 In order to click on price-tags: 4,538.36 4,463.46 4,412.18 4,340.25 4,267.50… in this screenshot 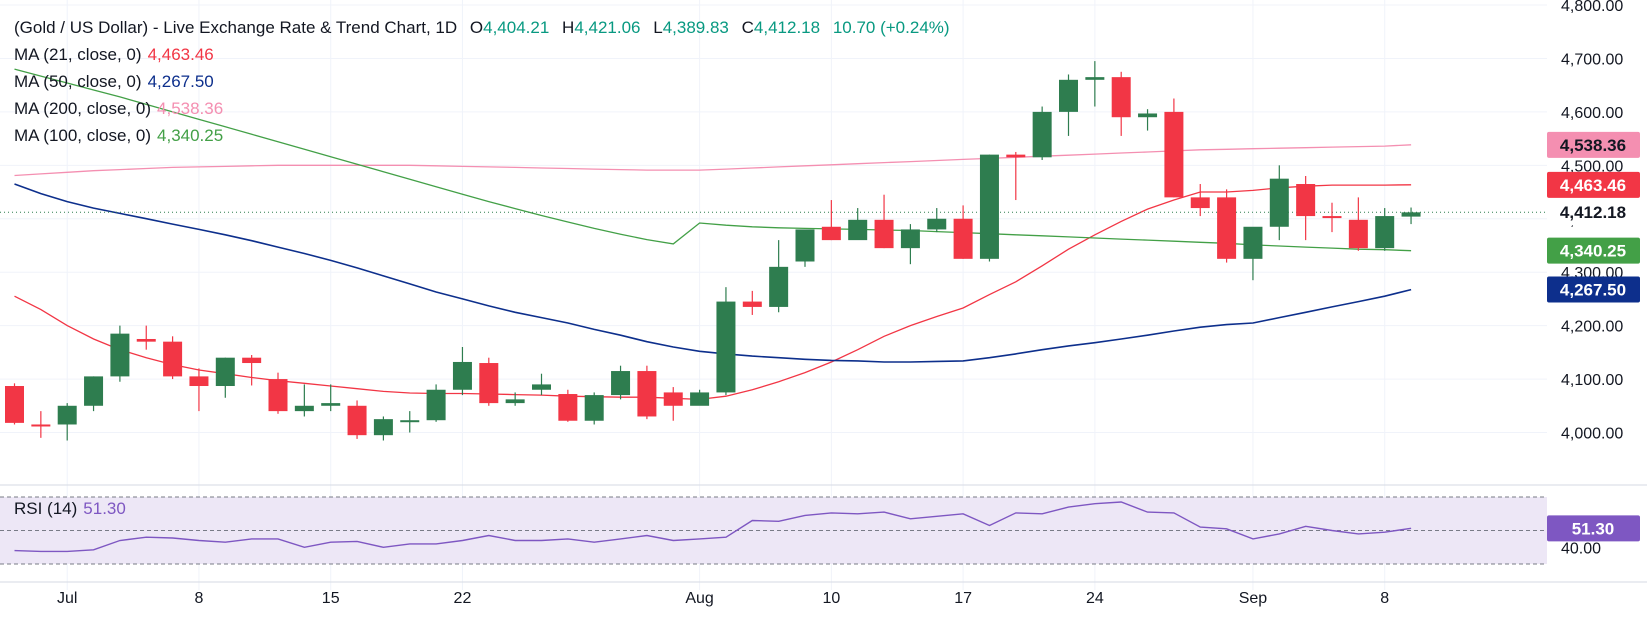, I will do `click(1593, 336)`.